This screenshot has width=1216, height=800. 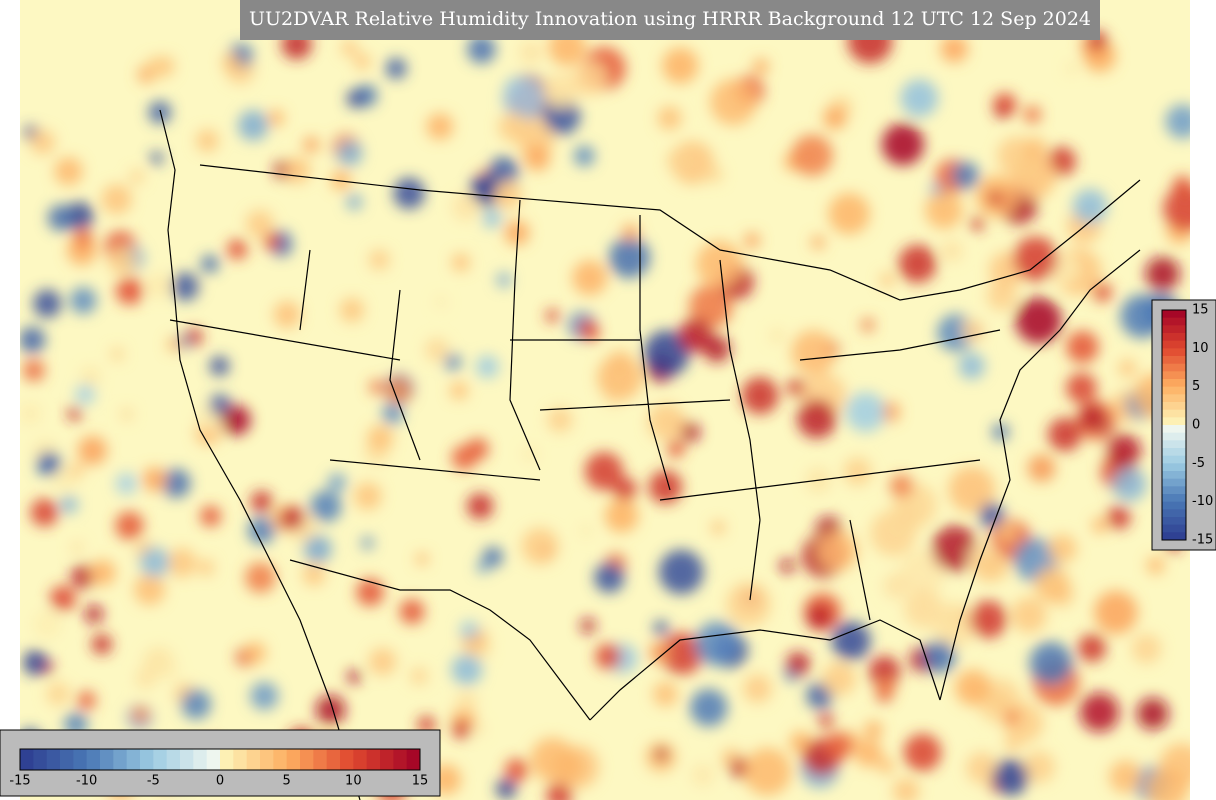 What do you see at coordinates (1040, 475) in the screenshot?
I see `east-coast` at bounding box center [1040, 475].